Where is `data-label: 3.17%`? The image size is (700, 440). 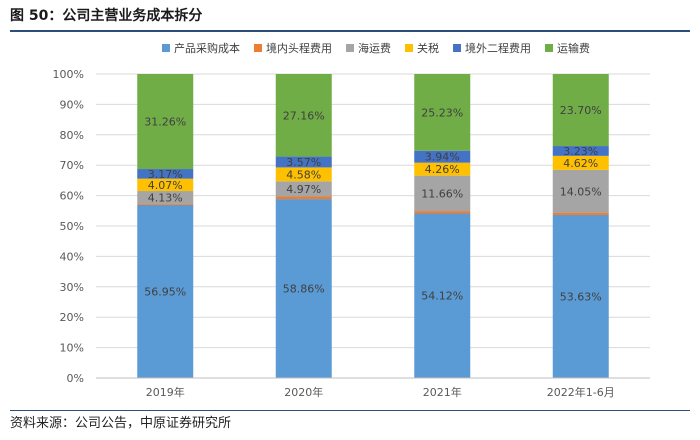
data-label: 3.17% is located at coordinates (165, 174).